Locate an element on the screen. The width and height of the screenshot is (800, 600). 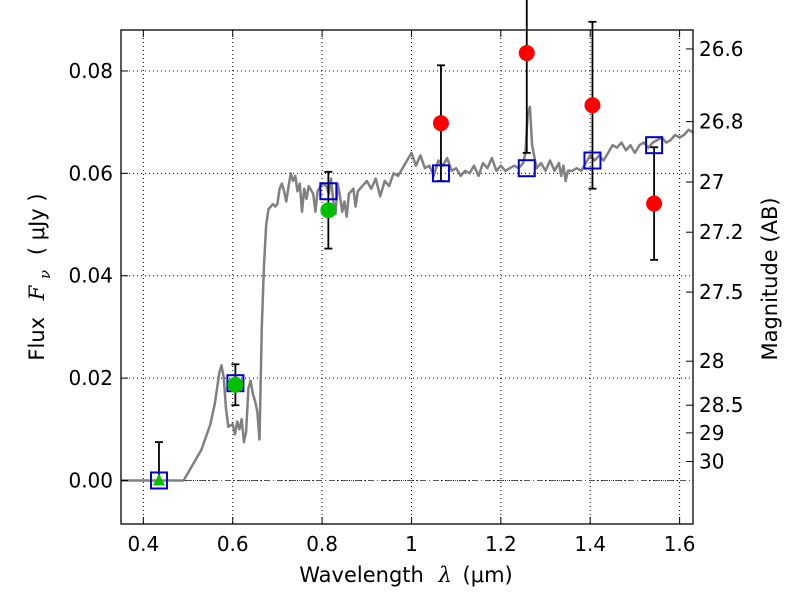
x-tick-label: 1 is located at coordinates (411, 544).